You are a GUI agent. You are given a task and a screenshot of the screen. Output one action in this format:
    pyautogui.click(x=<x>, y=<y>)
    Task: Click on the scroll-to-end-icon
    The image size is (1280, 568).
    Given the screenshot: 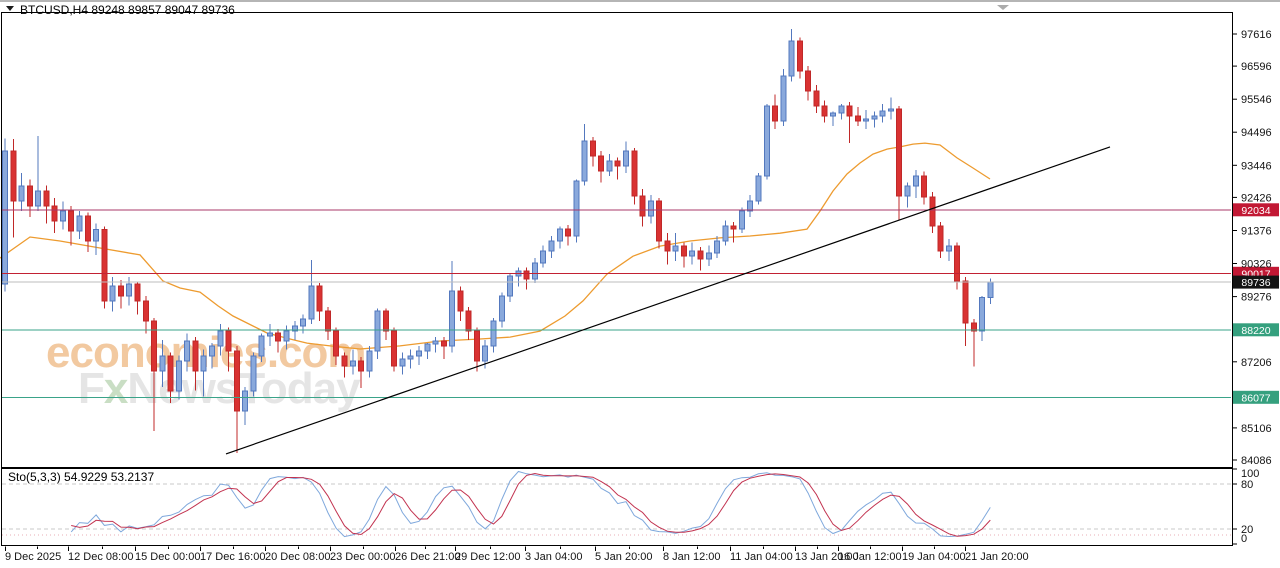 What is the action you would take?
    pyautogui.click(x=1003, y=7)
    